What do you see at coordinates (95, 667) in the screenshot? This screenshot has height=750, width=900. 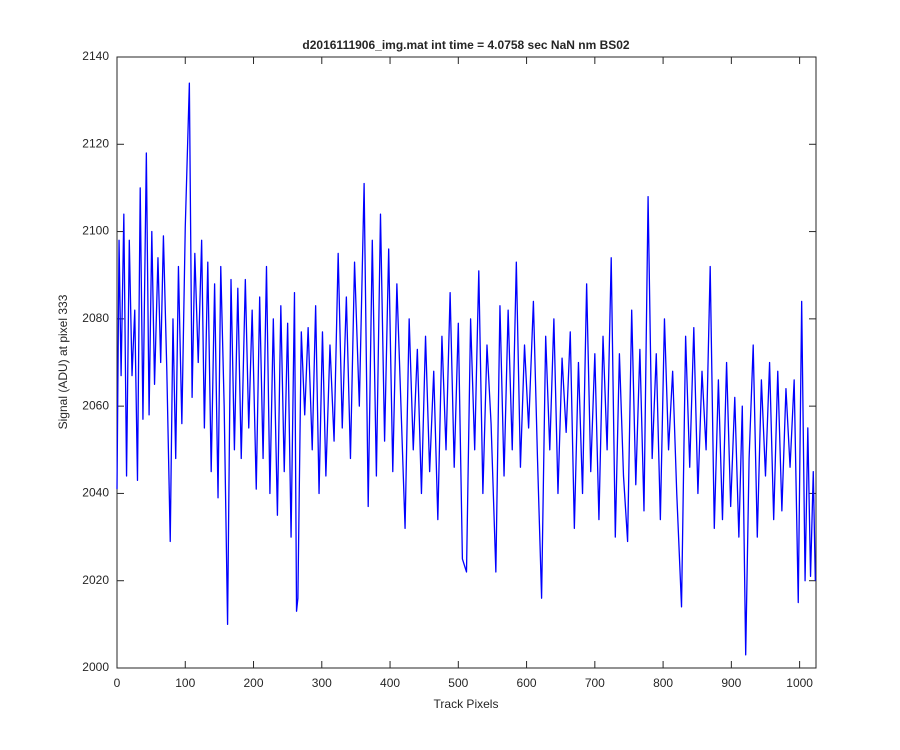 I see `y-tick-label: 2000` at bounding box center [95, 667].